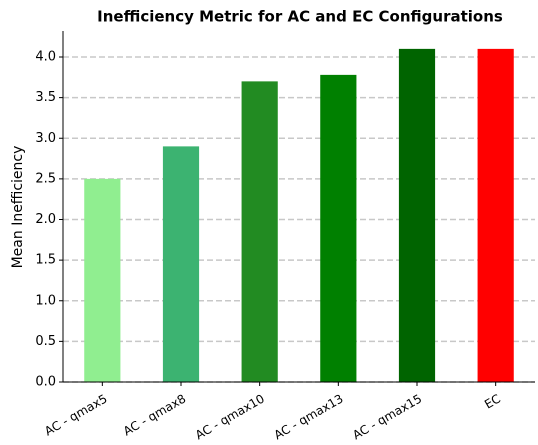 The width and height of the screenshot is (538, 445). I want to click on x-tick-label: AC - qmax10, so click(230, 417).